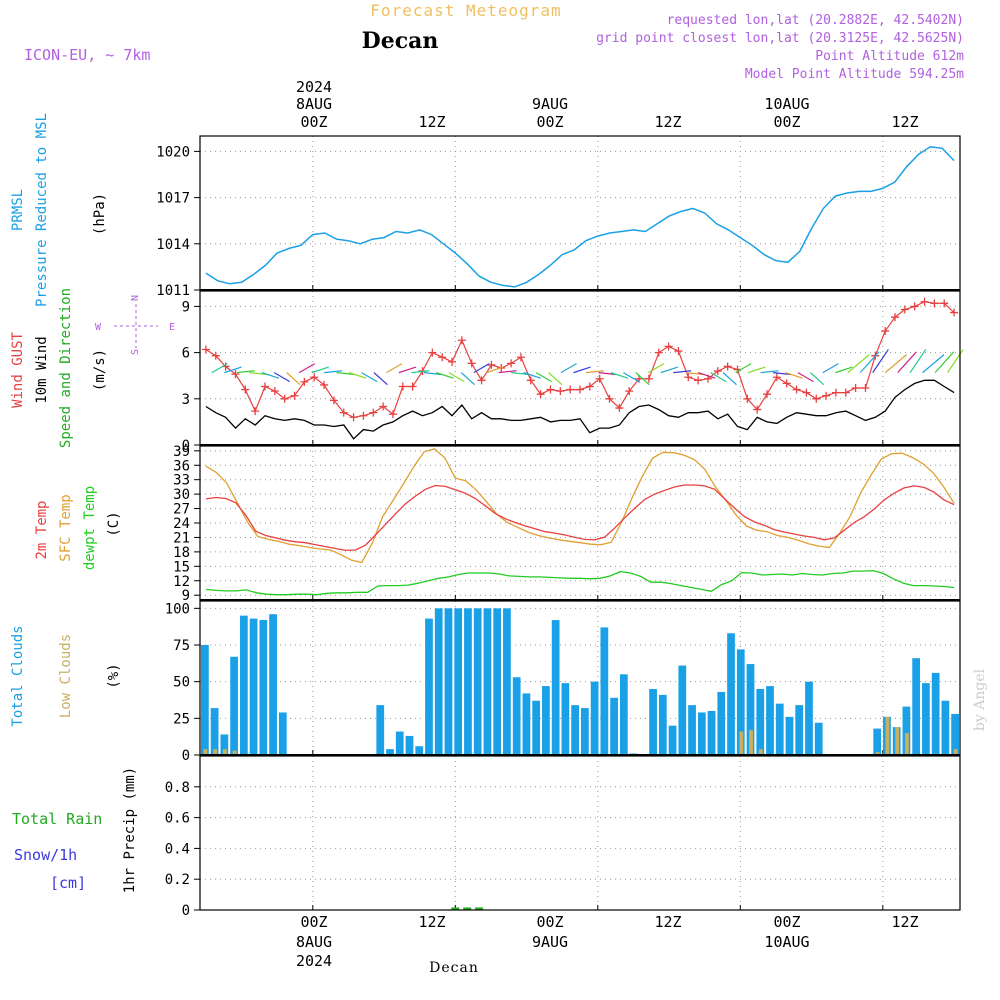  I want to click on y-tick-label: 30, so click(181, 495).